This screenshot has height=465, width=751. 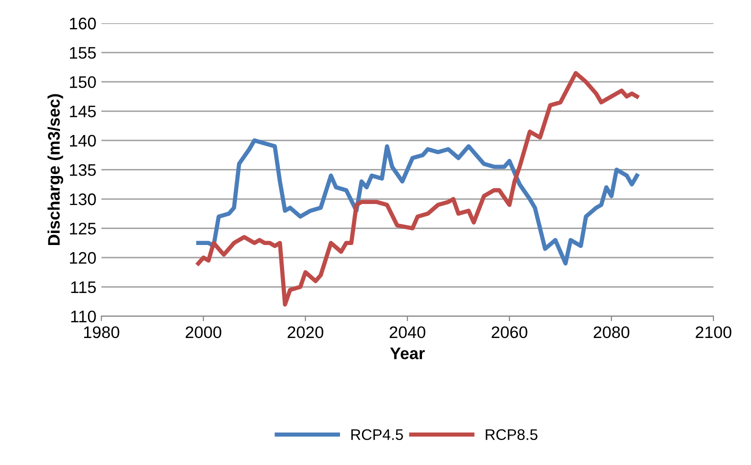 I want to click on y-tick-label: 155, so click(x=83, y=53).